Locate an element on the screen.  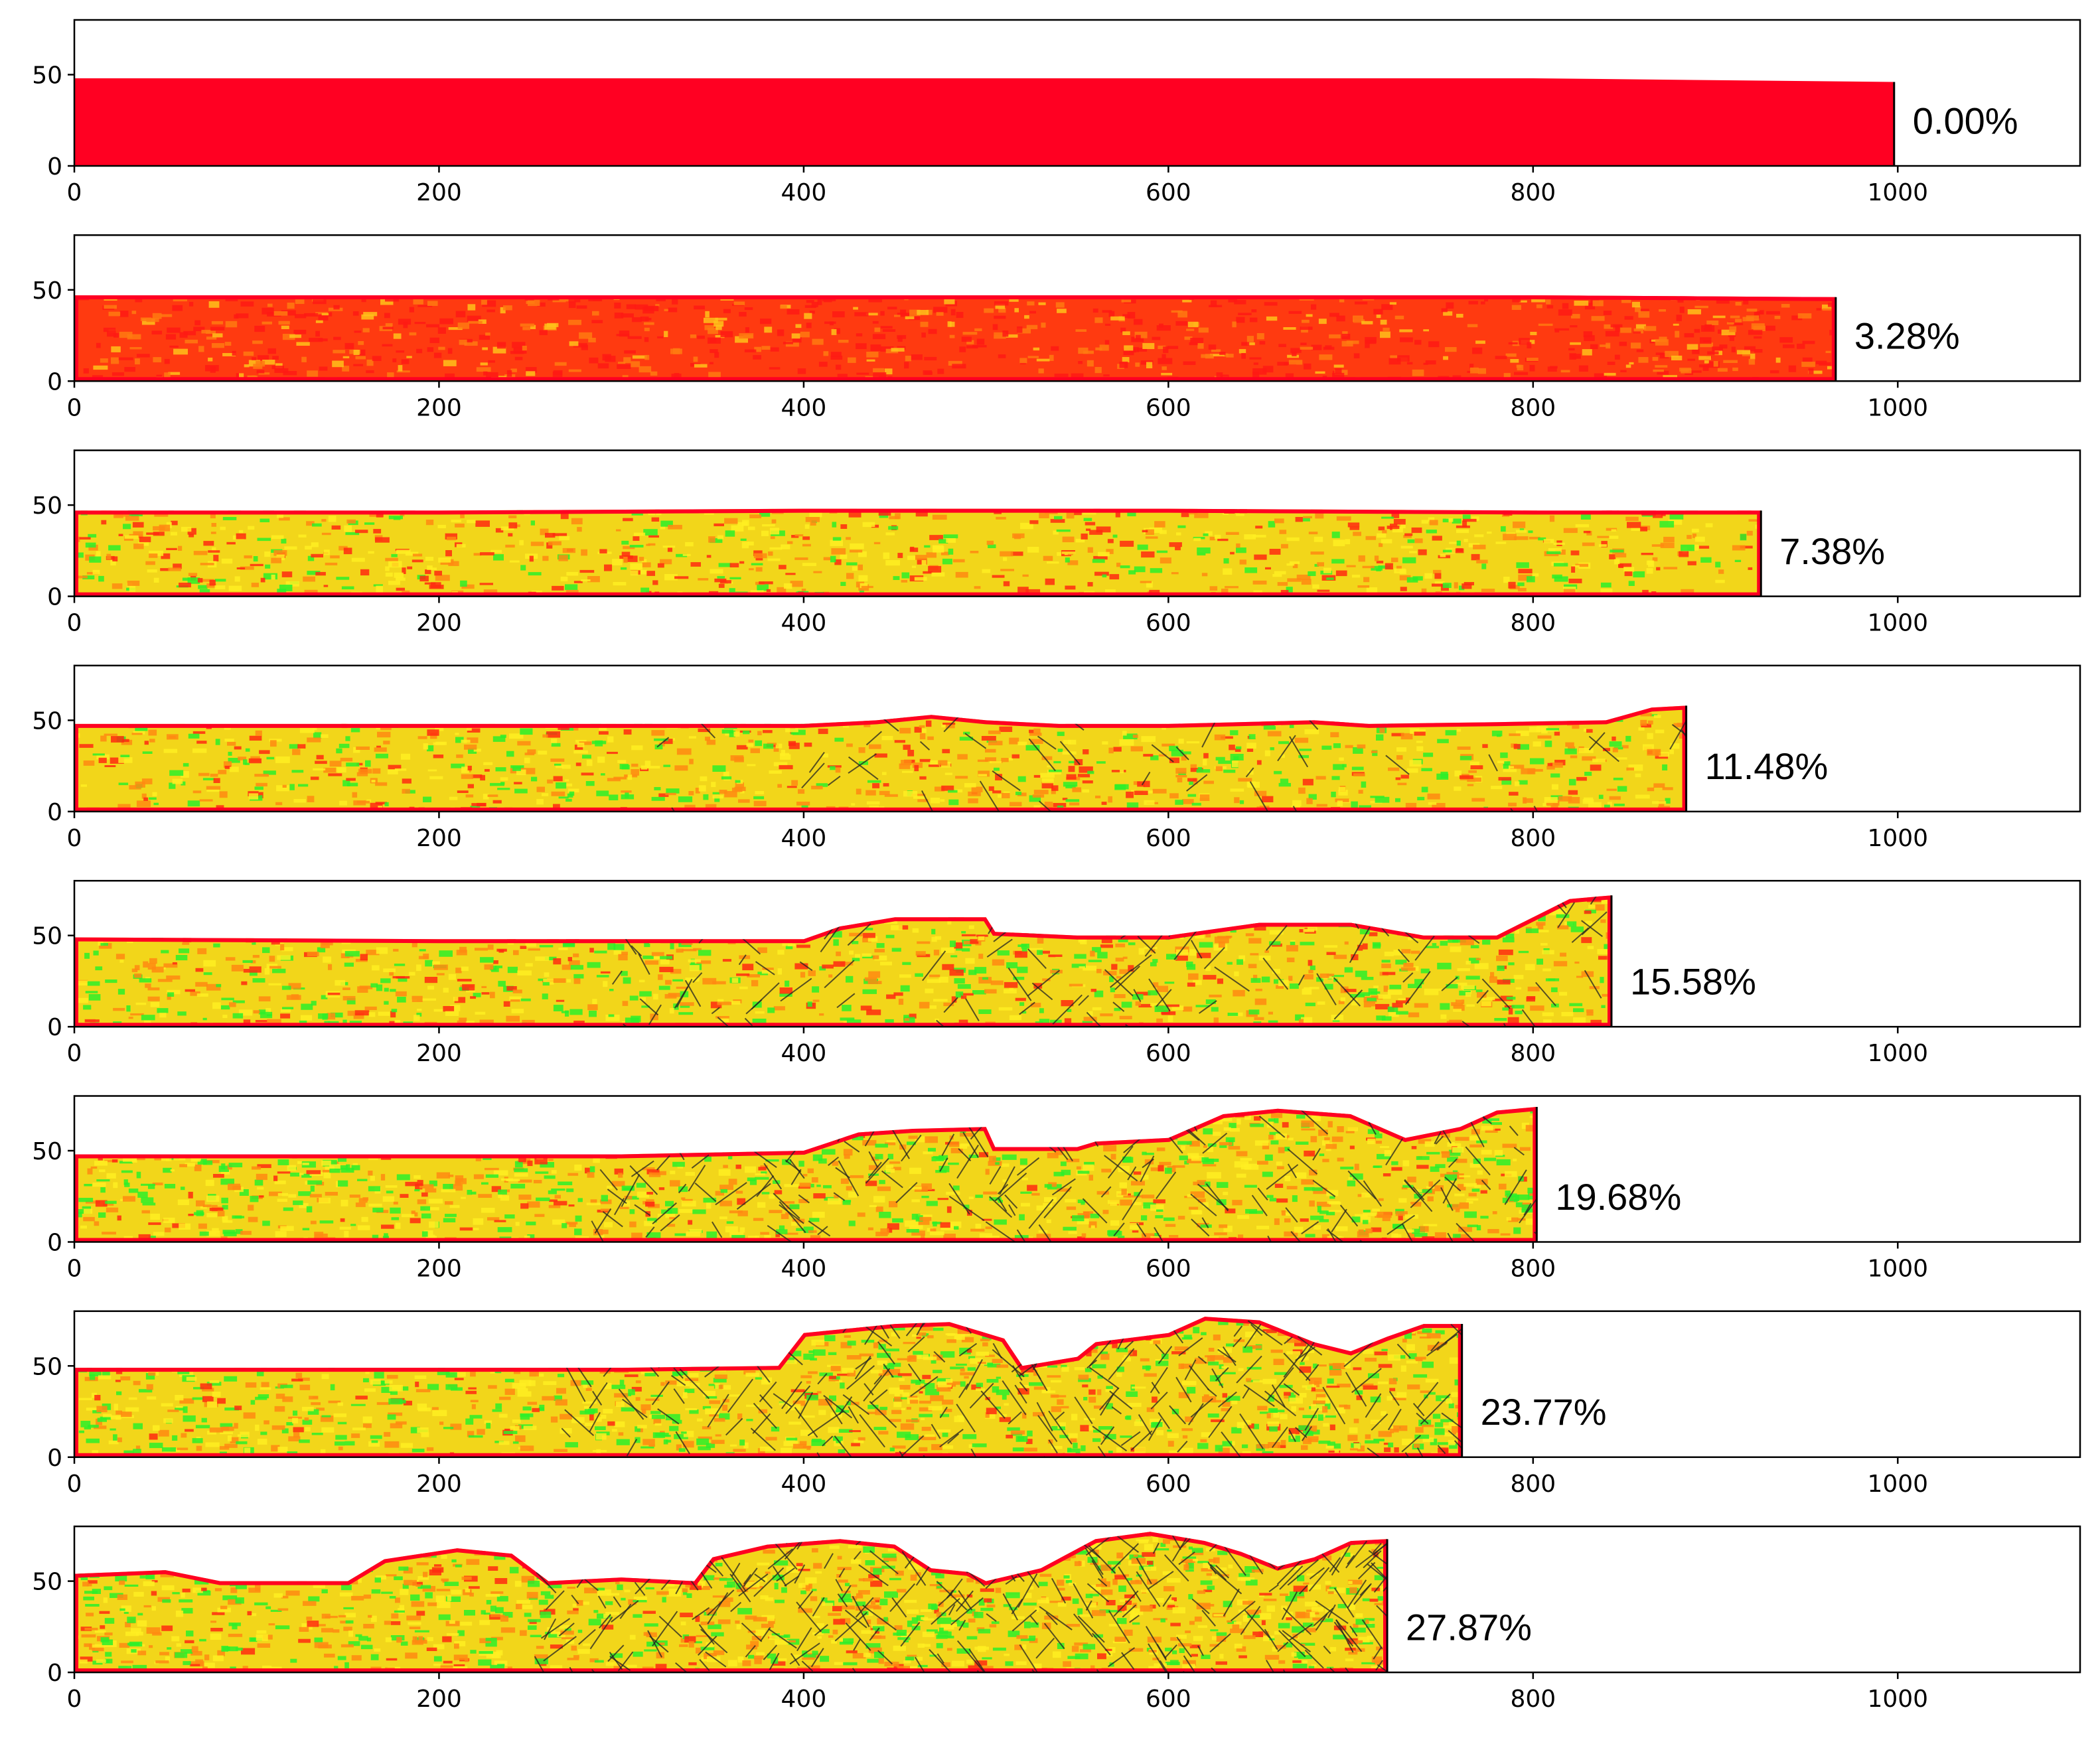
panel-7: 0 200 400 600 800 1000 0 50 23.77% is located at coordinates (1056, 1404).